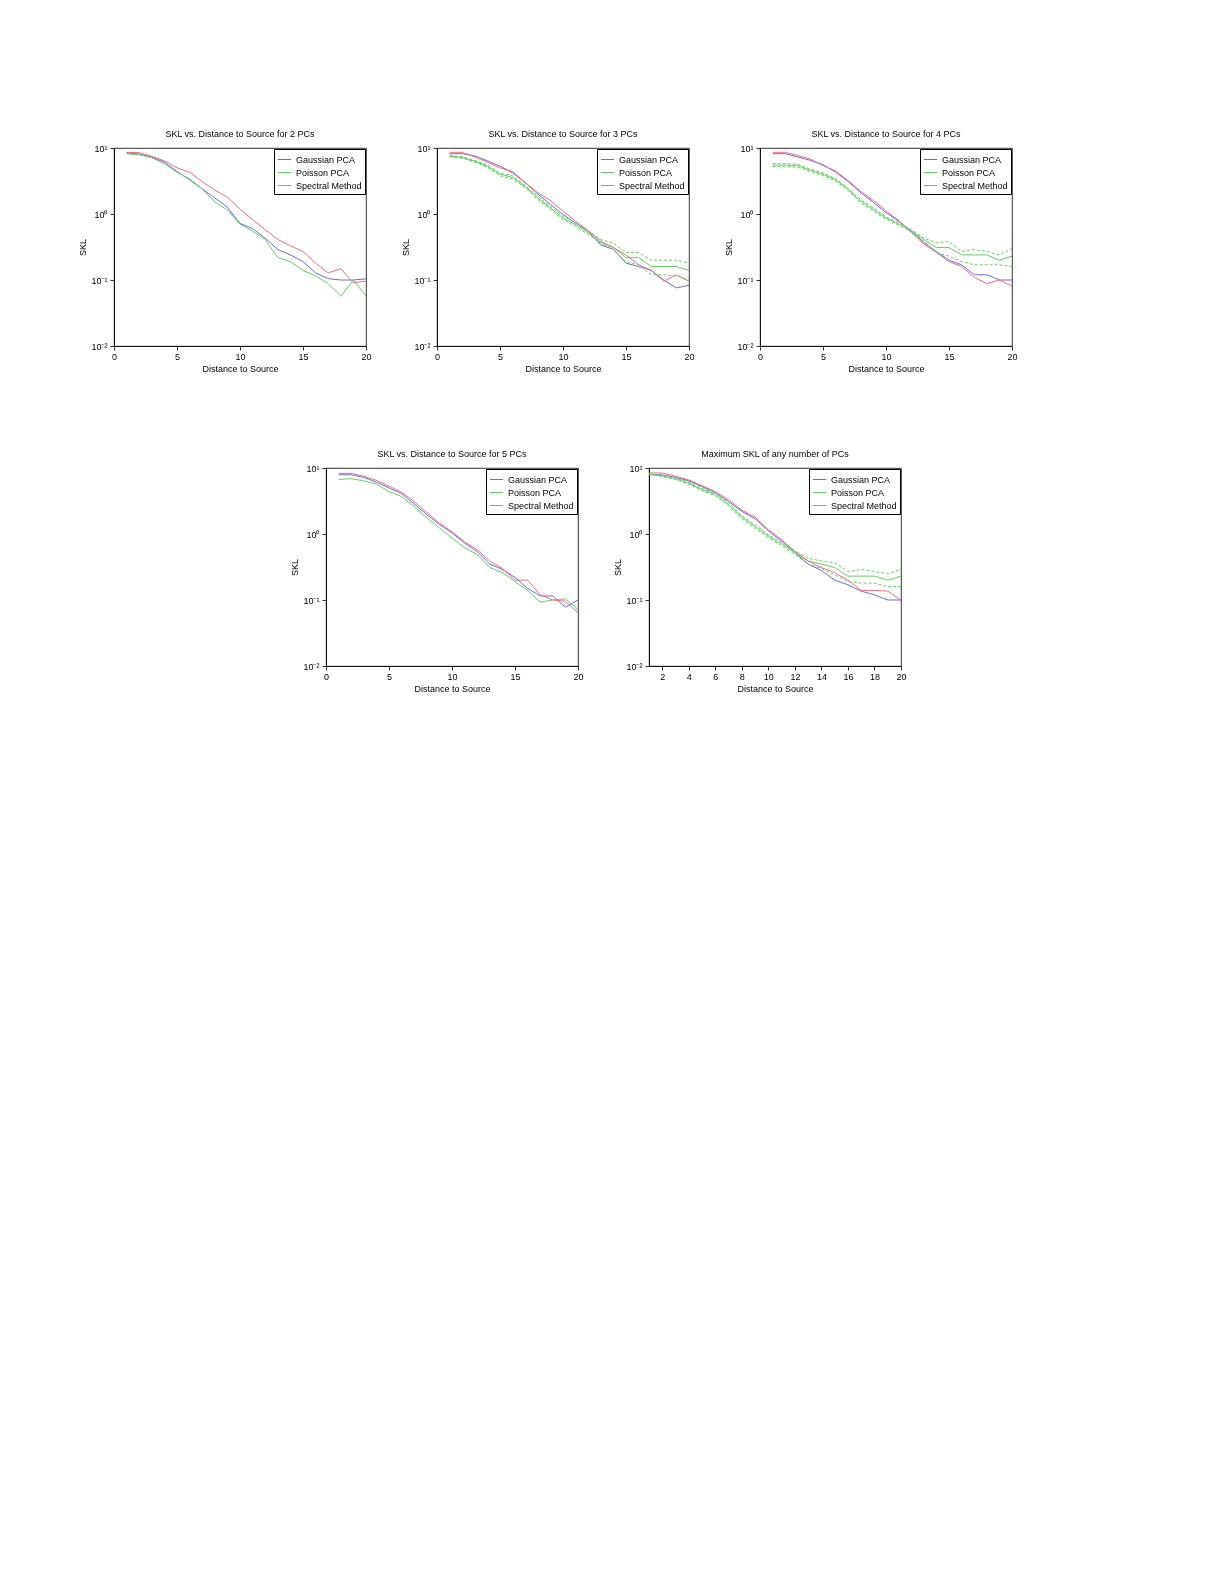 The width and height of the screenshot is (1225, 1585). Describe the element at coordinates (689, 676) in the screenshot. I see `x-tick-label: 4` at that location.